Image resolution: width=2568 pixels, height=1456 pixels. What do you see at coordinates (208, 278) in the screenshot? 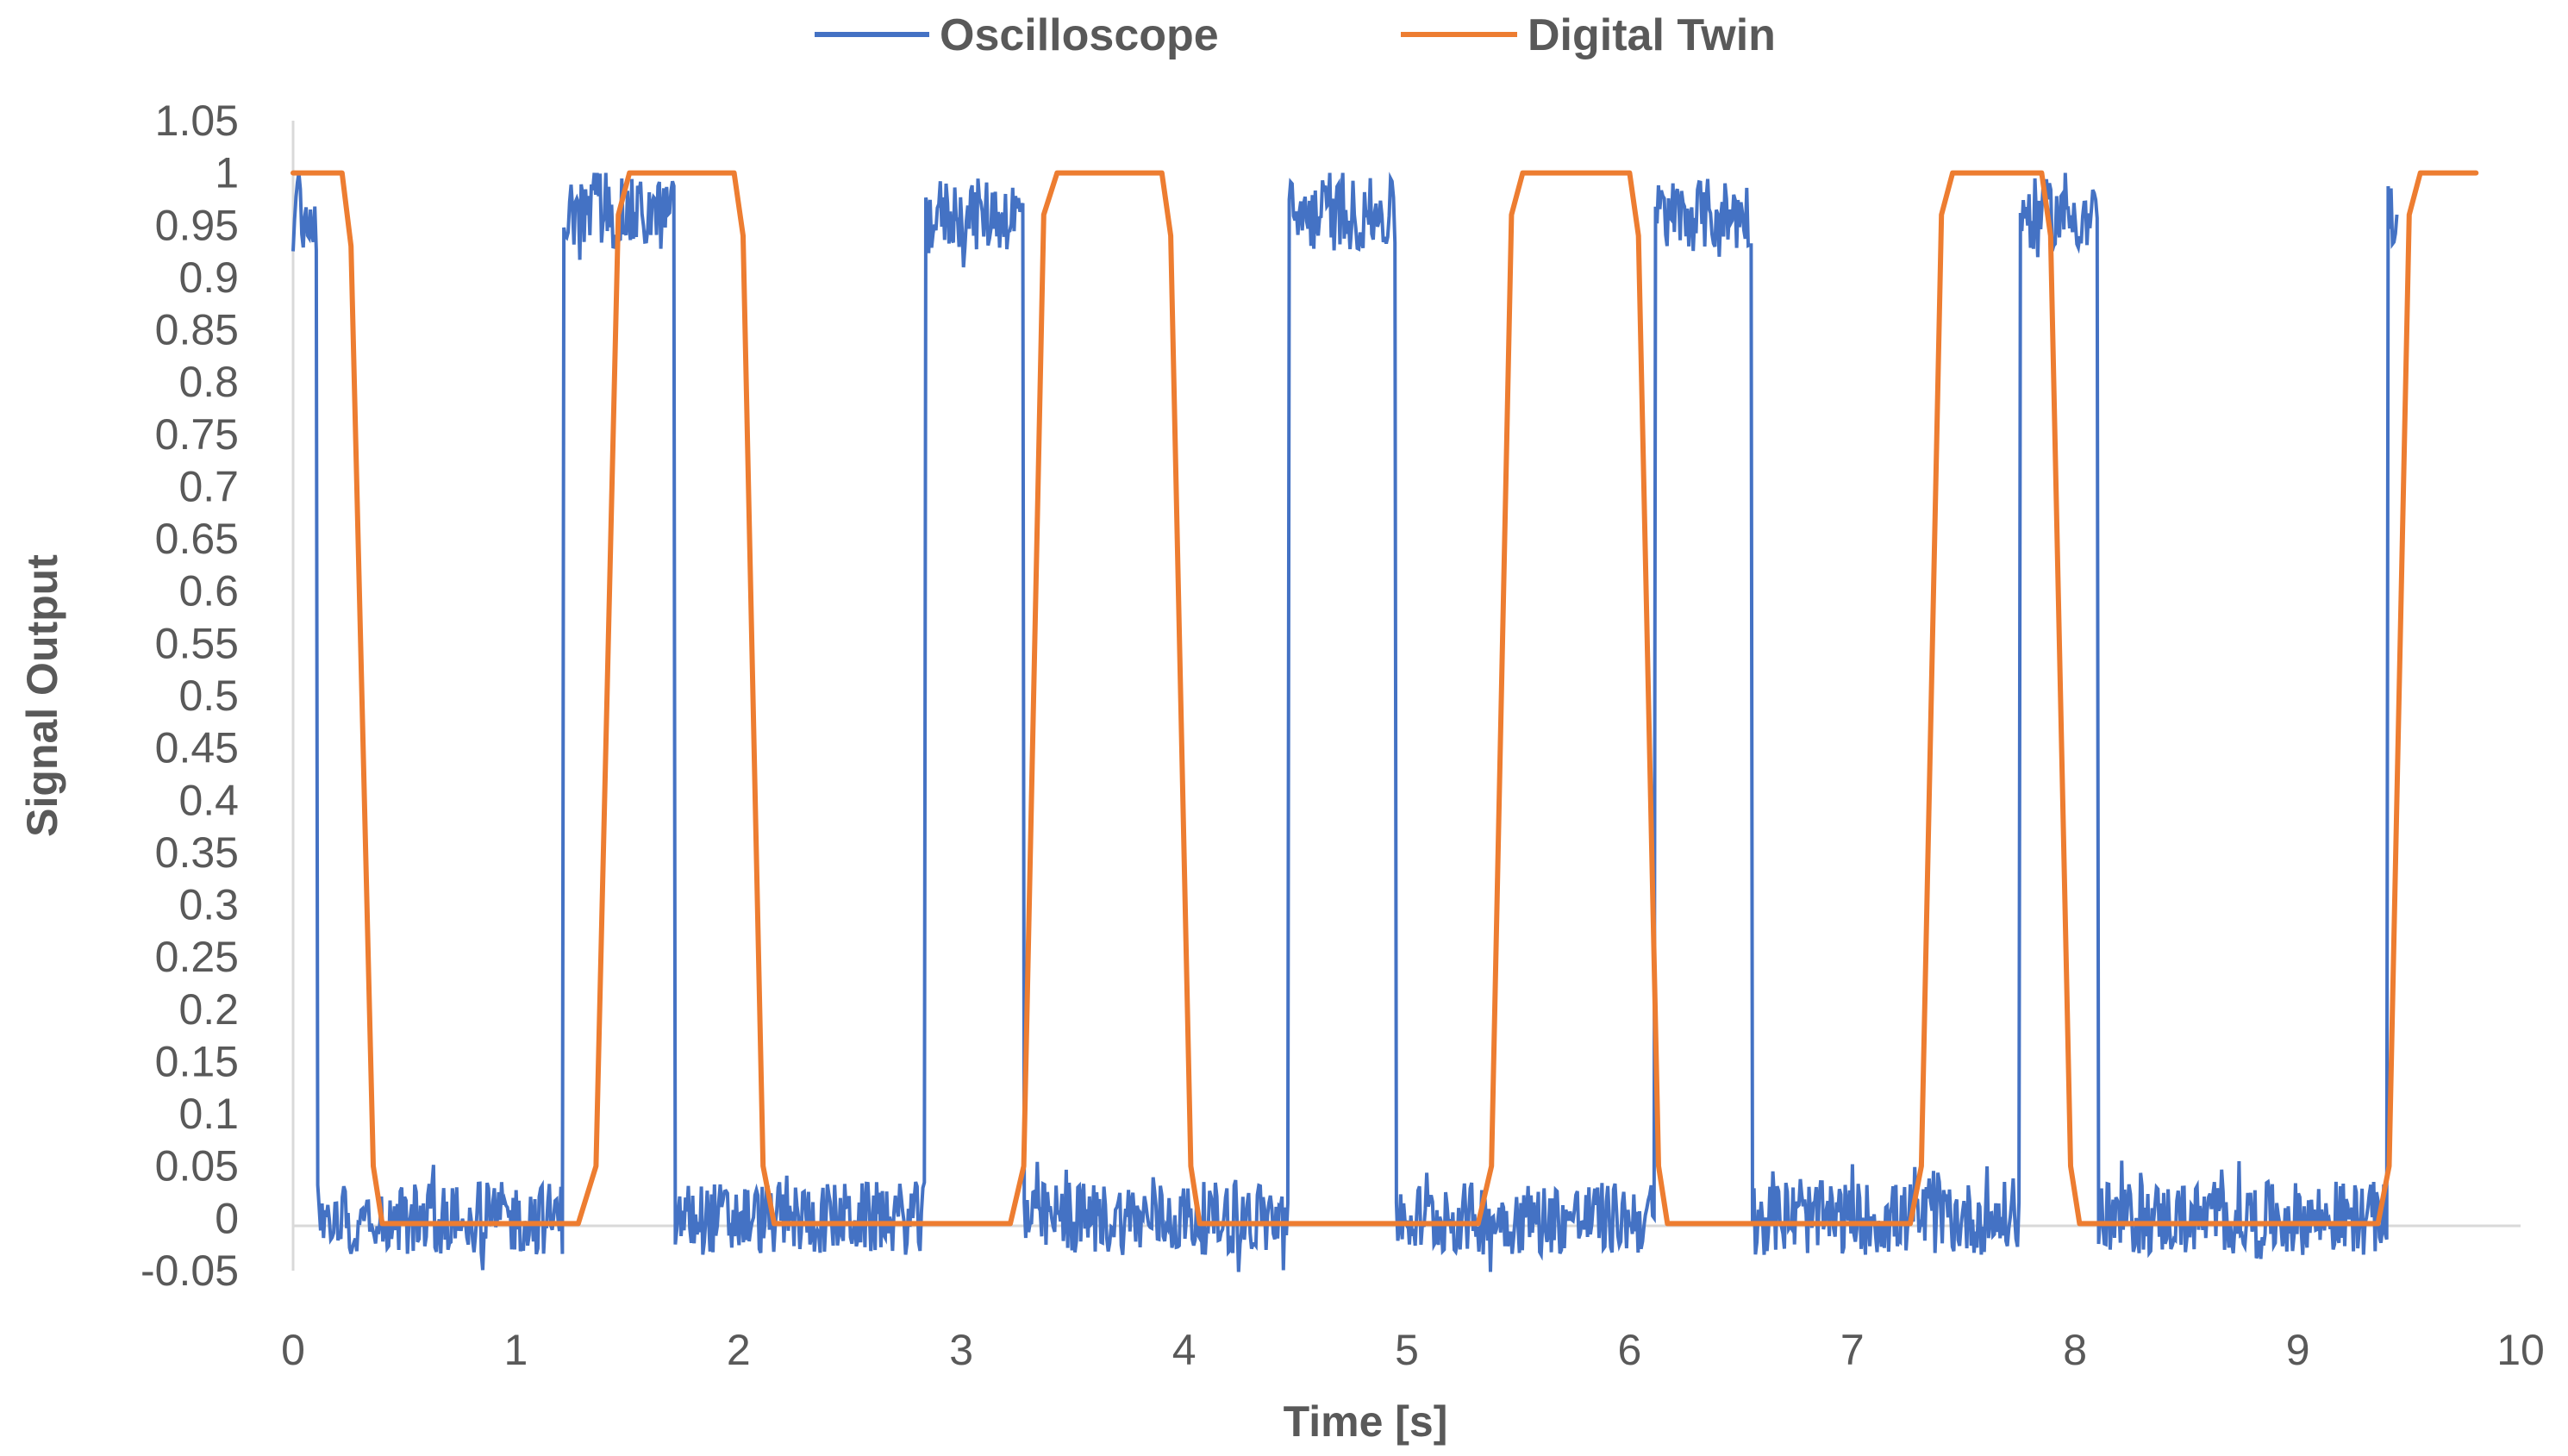
I see `y-tick-label: 0.9` at bounding box center [208, 278].